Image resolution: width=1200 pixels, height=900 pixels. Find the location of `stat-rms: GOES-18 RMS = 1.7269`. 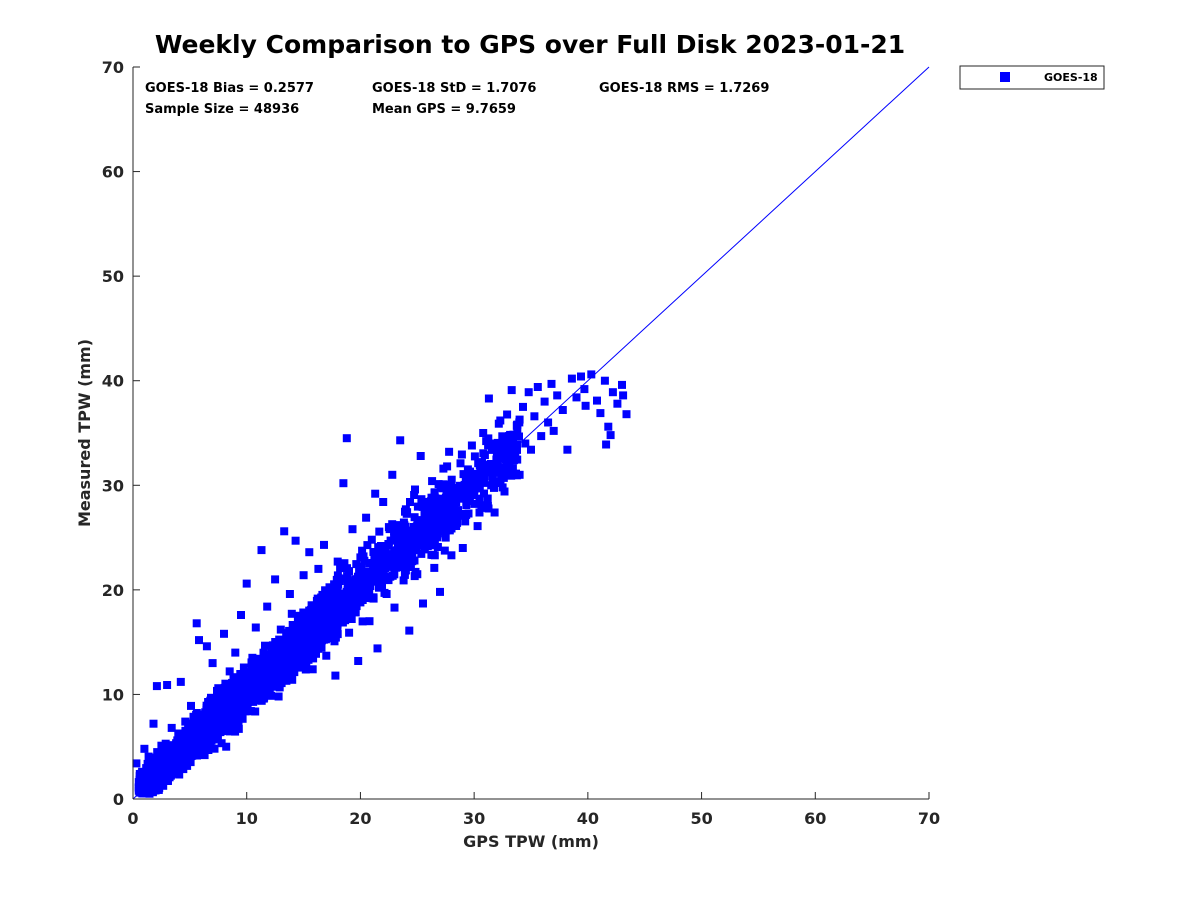

stat-rms: GOES-18 RMS = 1.7269 is located at coordinates (684, 88).